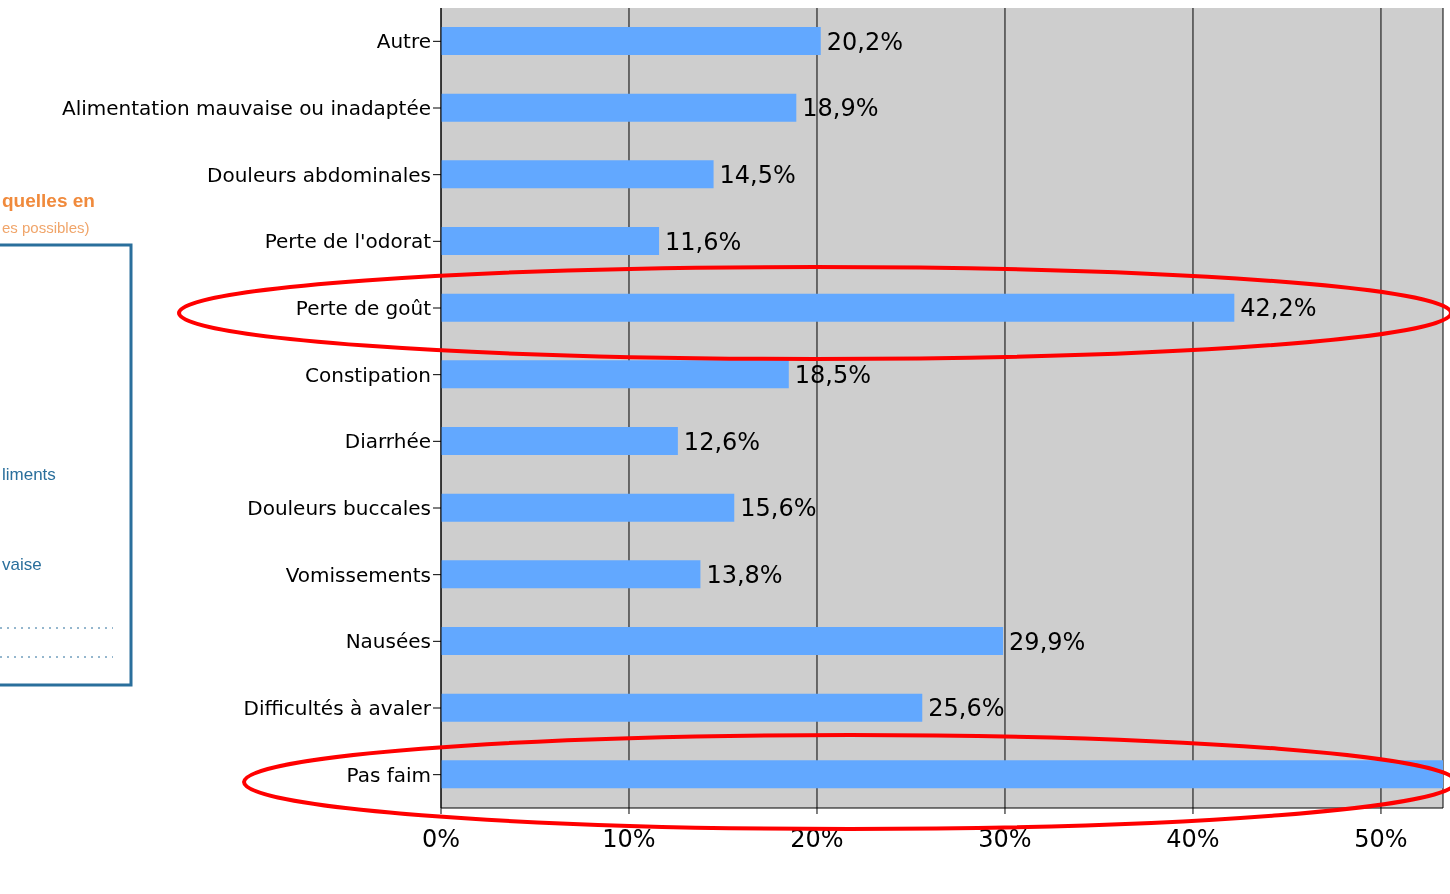 This screenshot has width=1450, height=894. Describe the element at coordinates (1381, 839) in the screenshot. I see `x-tick-label: 50%` at that location.